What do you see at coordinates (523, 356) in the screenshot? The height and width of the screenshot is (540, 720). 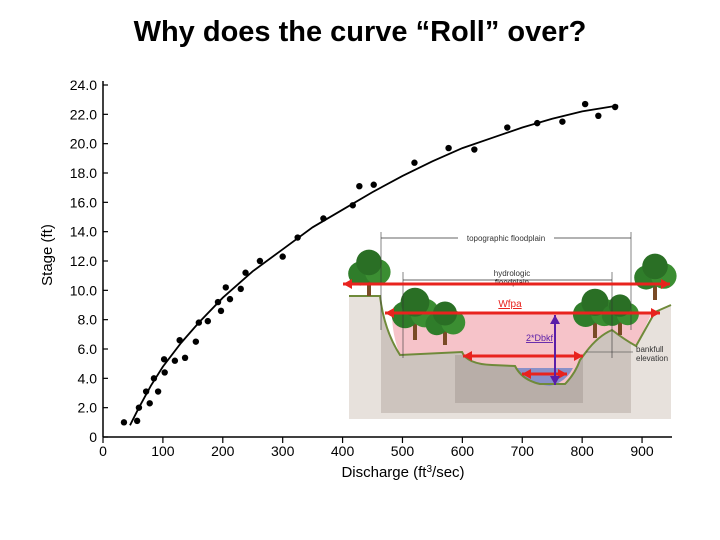 I see `arrow-bankfull-width` at bounding box center [523, 356].